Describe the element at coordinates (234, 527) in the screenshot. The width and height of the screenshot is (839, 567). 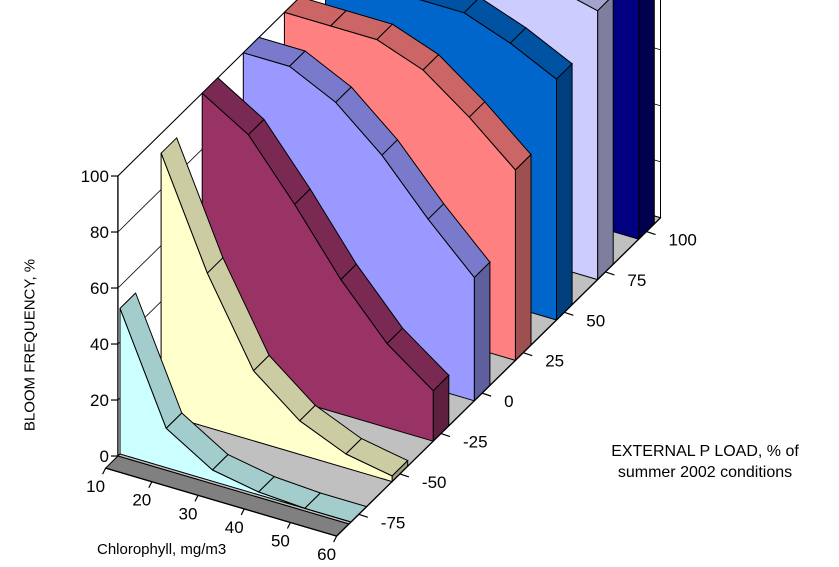
I see `x-tick-label: 40` at that location.